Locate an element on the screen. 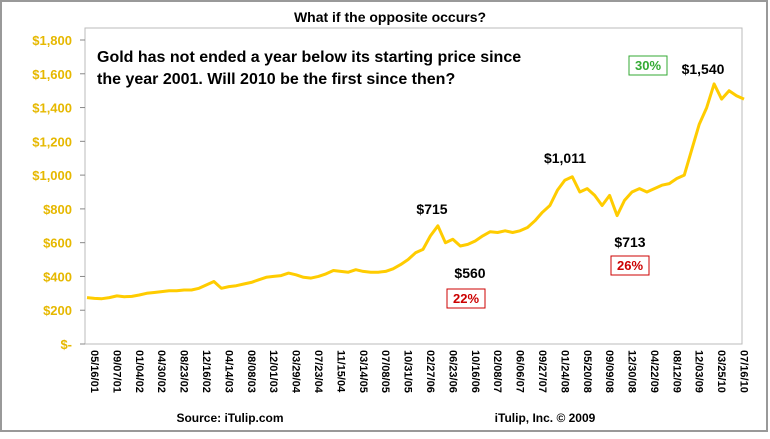 The height and width of the screenshot is (439, 770). x-tick-label: 07/16/10 is located at coordinates (744, 371).